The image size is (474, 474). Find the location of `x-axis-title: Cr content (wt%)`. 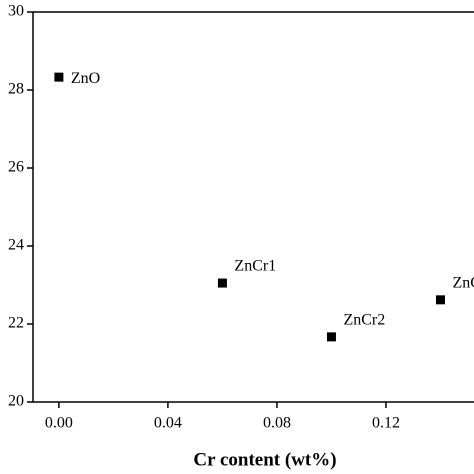

x-axis-title: Cr content (wt%) is located at coordinates (264, 459).